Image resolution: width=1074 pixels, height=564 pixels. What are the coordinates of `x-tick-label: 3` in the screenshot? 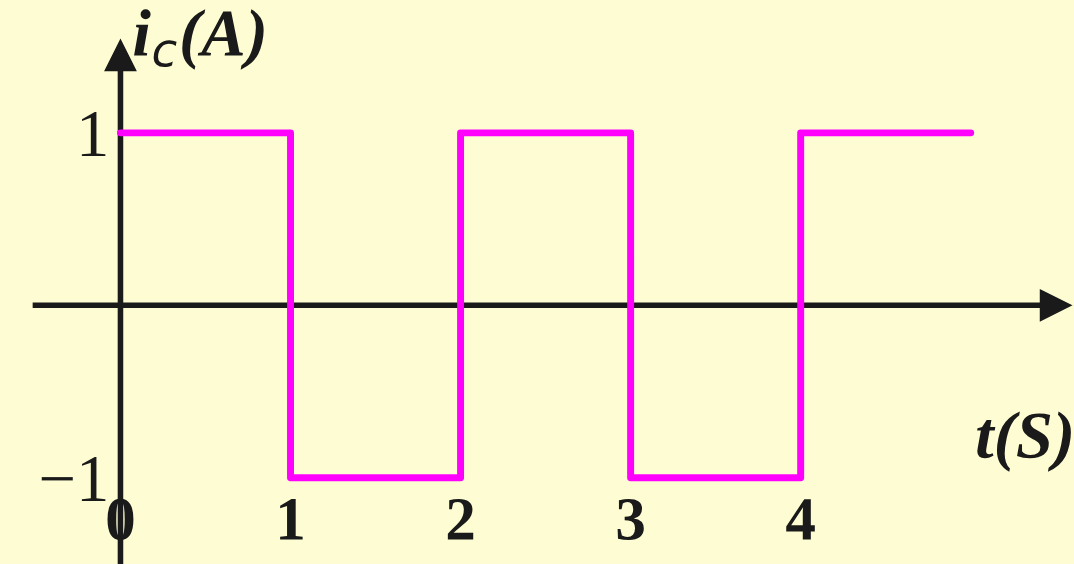 It's located at (630, 519).